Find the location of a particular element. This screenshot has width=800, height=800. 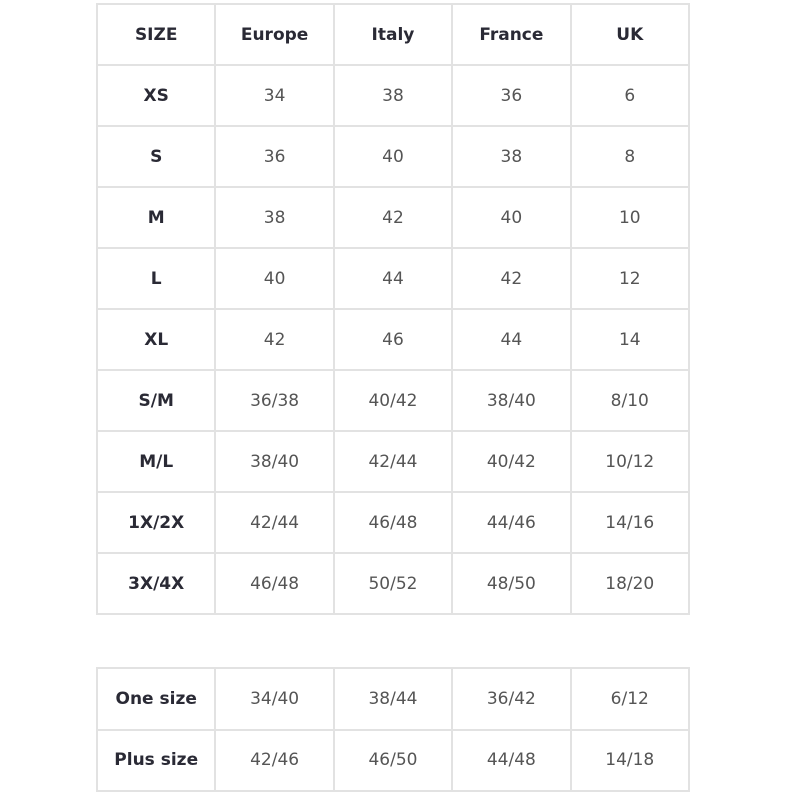

size-label-cell: M is located at coordinates (156, 217).